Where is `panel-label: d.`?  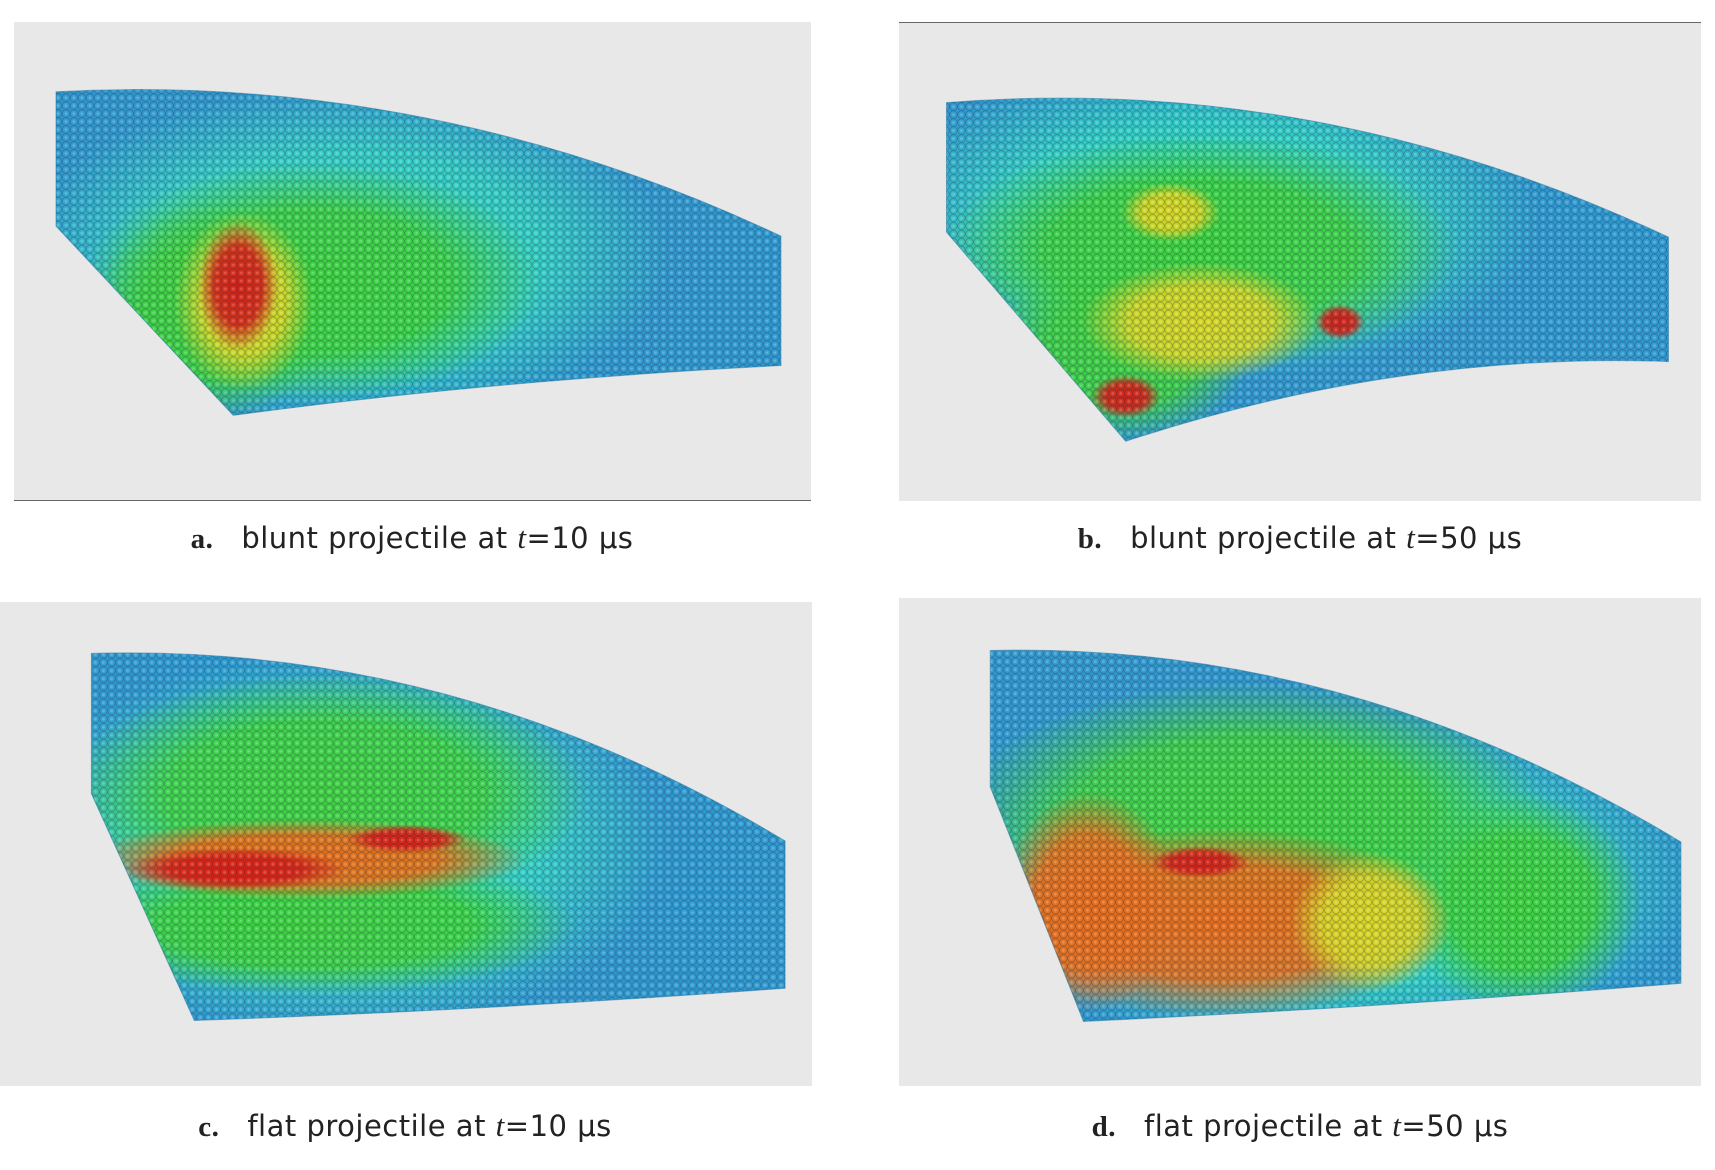 panel-label: d. is located at coordinates (1103, 1127).